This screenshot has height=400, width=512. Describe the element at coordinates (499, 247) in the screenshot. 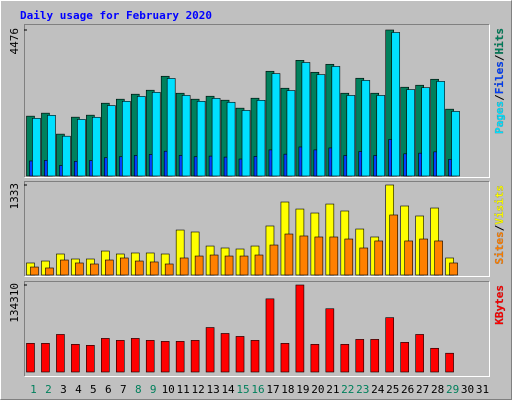

I see `legend-entry: Sites` at that location.